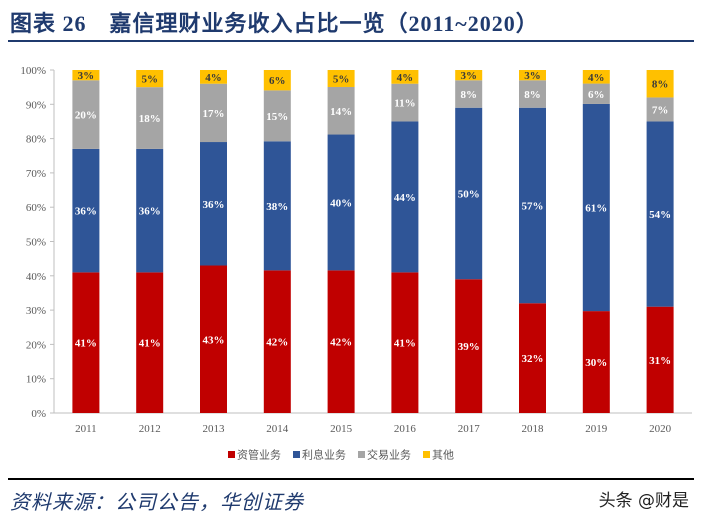  I want to click on legend-label: 资管业务, so click(259, 455).